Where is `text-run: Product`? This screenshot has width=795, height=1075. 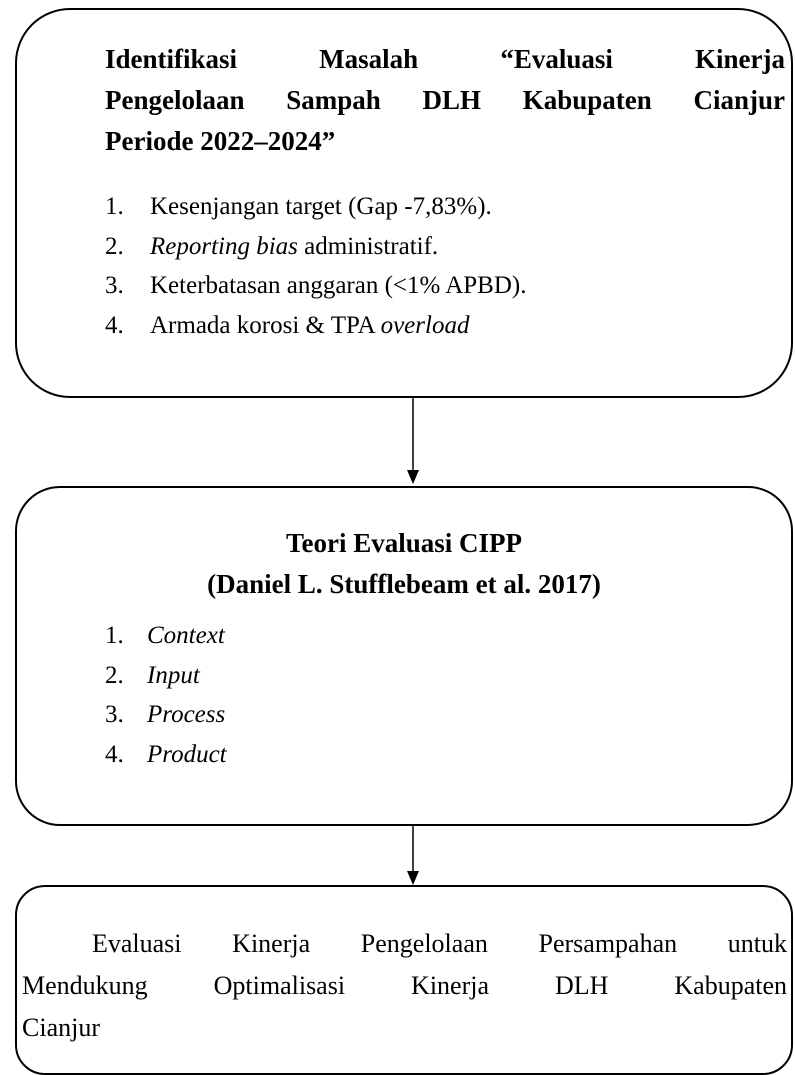
text-run: Product is located at coordinates (187, 754).